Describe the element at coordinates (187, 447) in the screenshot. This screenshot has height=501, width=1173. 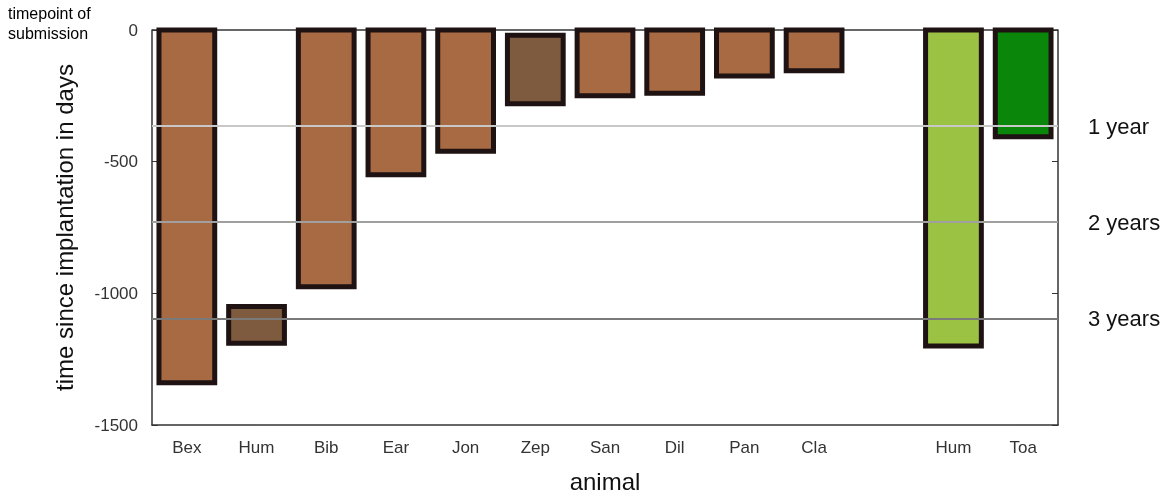
I see `x-tick-label: Bex` at that location.